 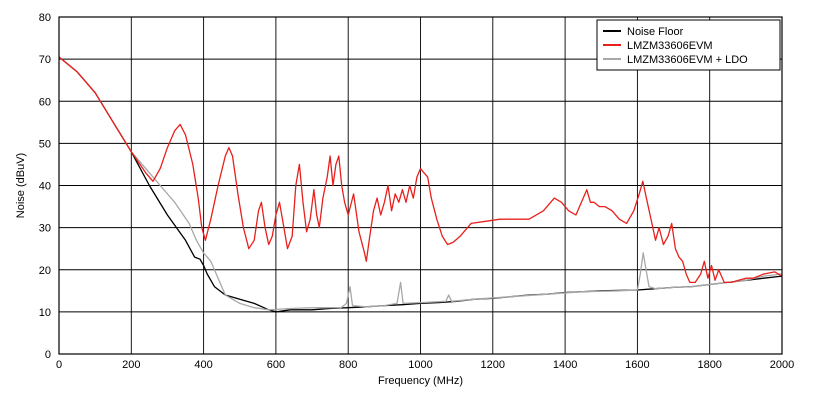 I want to click on x-tick-label: 200, so click(x=131, y=365).